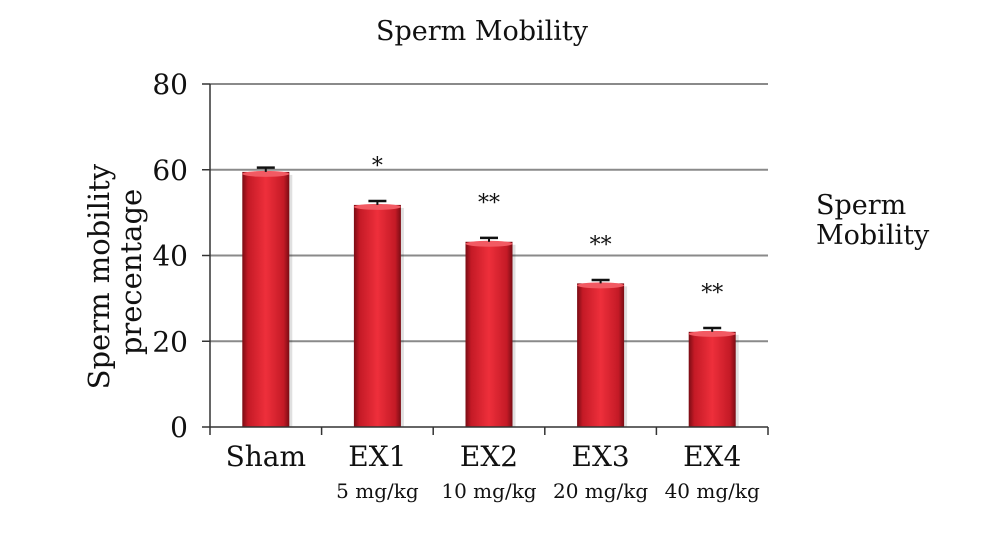 The image size is (1000, 546). What do you see at coordinates (377, 166) in the screenshot?
I see `significance-marker: *` at bounding box center [377, 166].